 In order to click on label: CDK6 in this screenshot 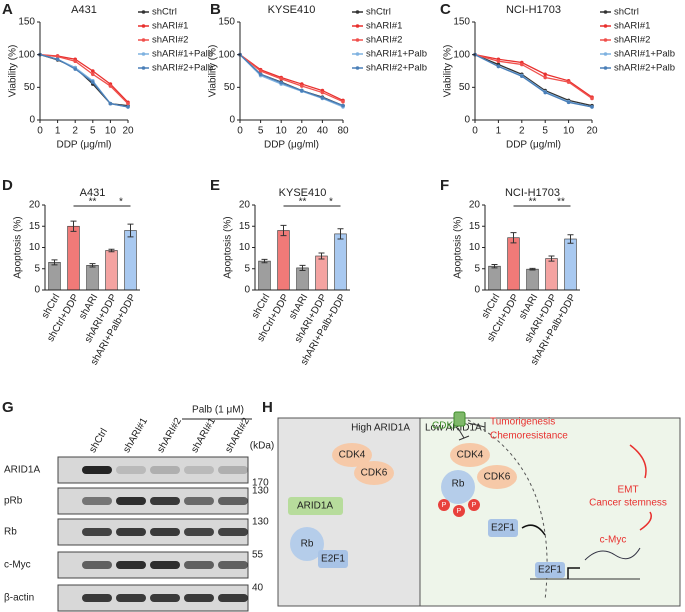, I will do `click(497, 477)`.